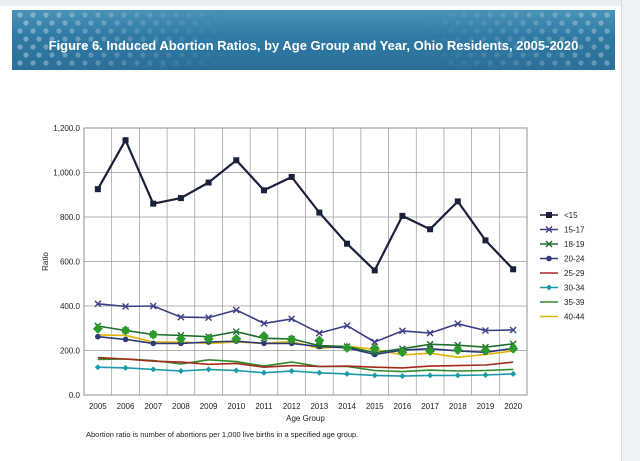  I want to click on y-tick-label: 600.0, so click(70, 262).